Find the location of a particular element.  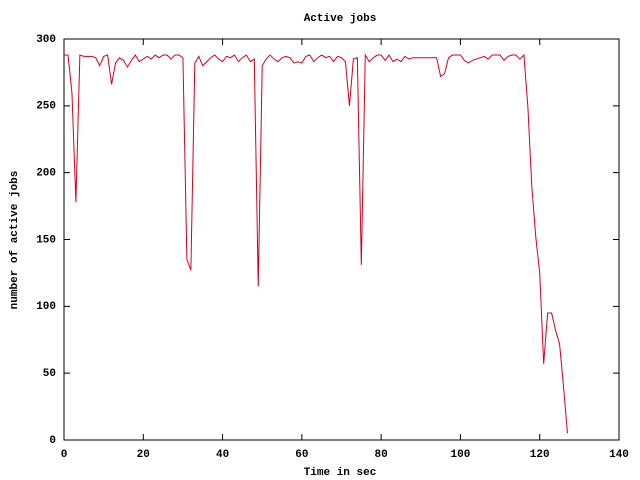

chart-title: Active jobs is located at coordinates (340, 19).